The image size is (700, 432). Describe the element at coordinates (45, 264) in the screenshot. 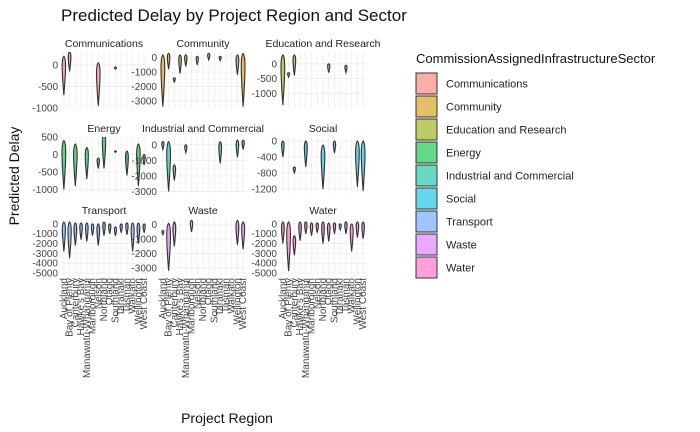

I see `y-tick-label: -4000` at that location.